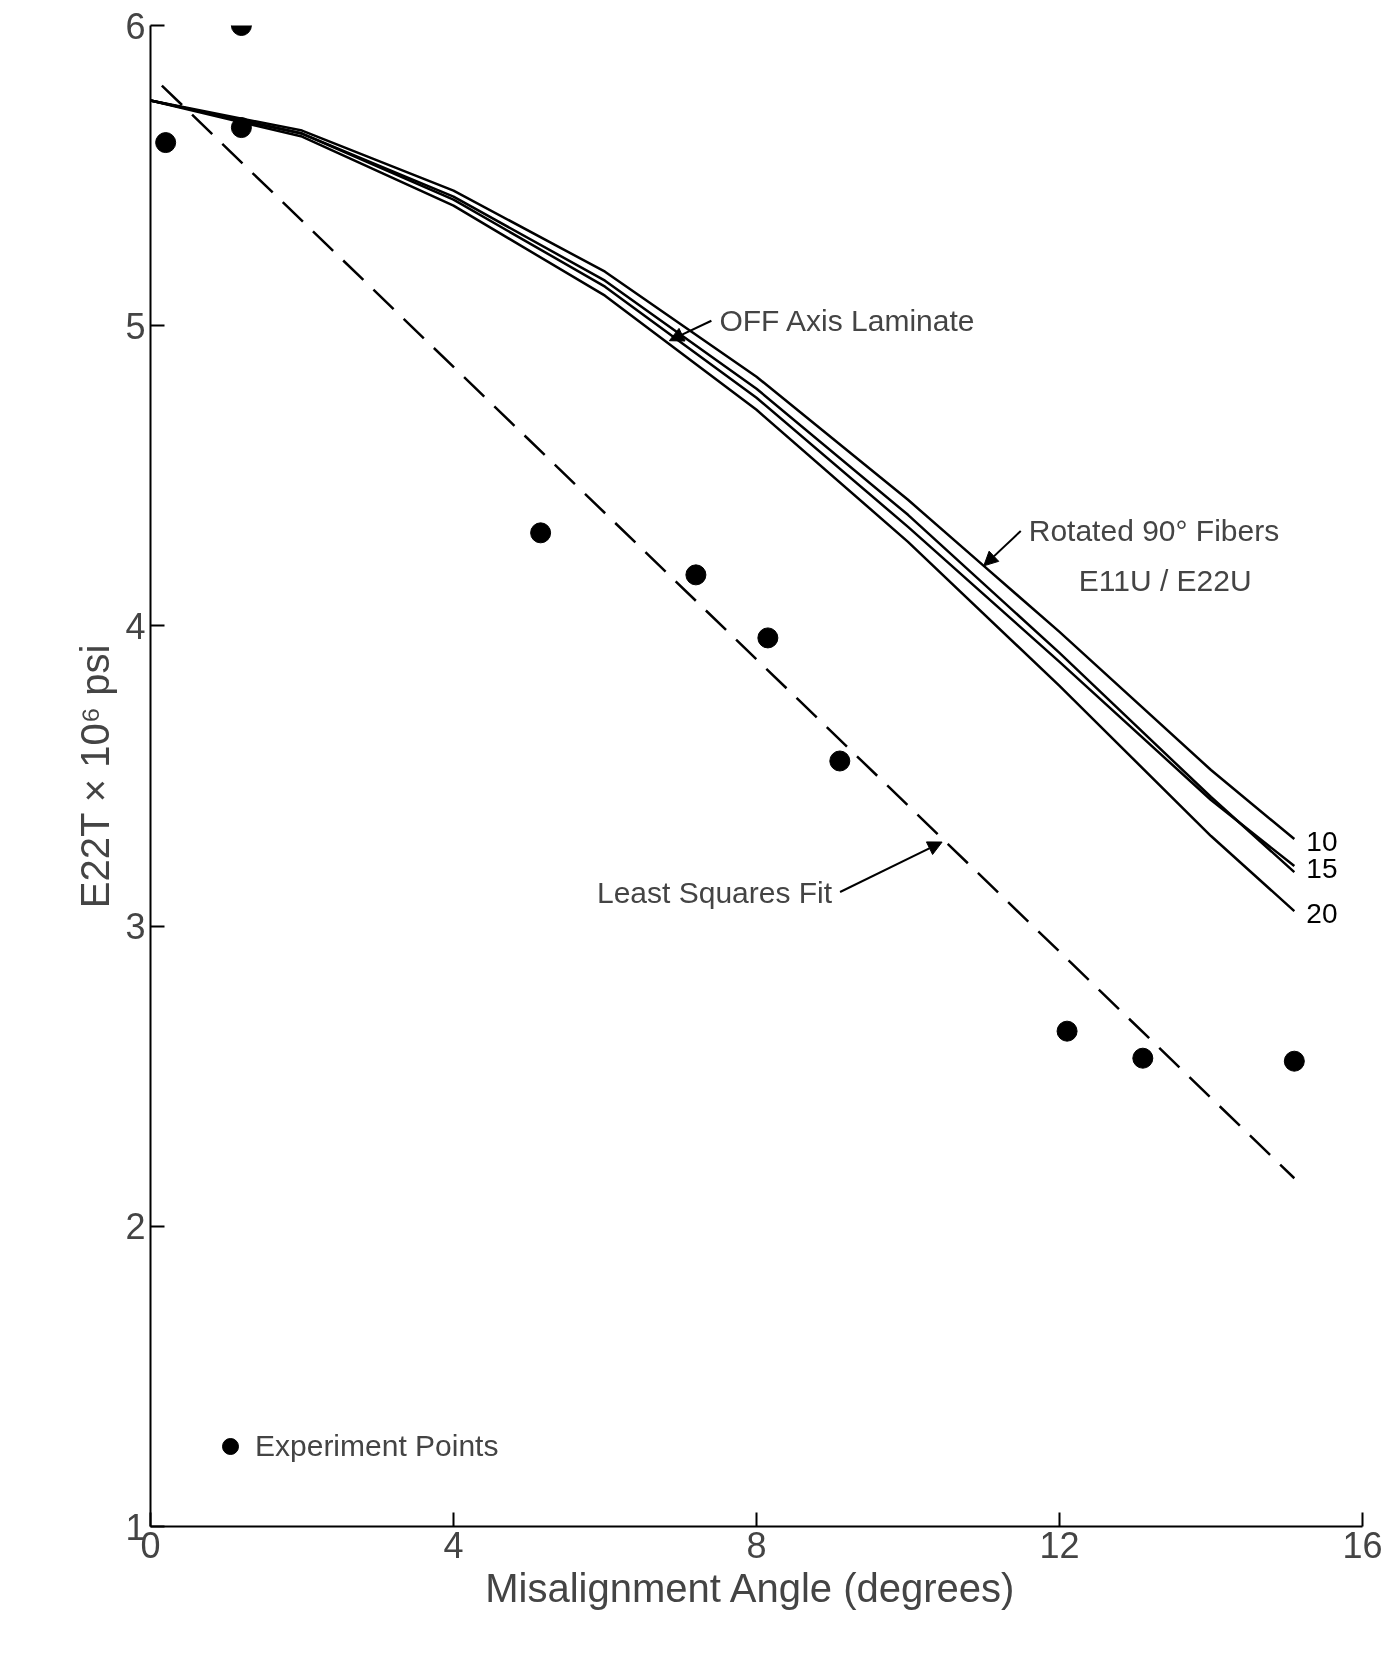  I want to click on y-tick-label: 2, so click(135, 1227).